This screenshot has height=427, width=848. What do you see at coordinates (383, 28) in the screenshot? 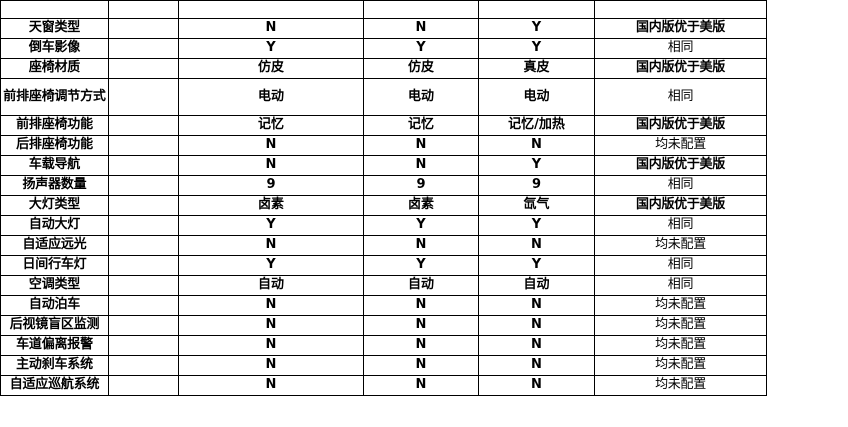
I see `table-row: 天窗类型 N N Y 国内版优于美版` at bounding box center [383, 28].